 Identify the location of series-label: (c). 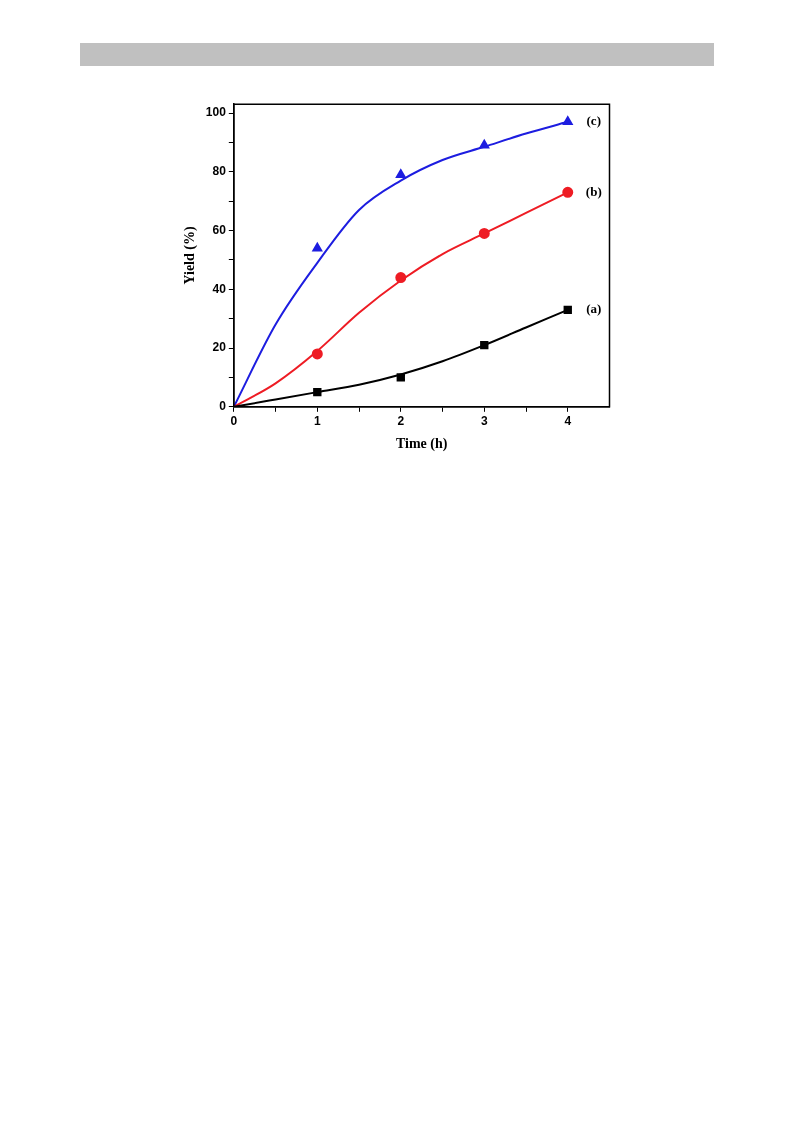
(593, 121).